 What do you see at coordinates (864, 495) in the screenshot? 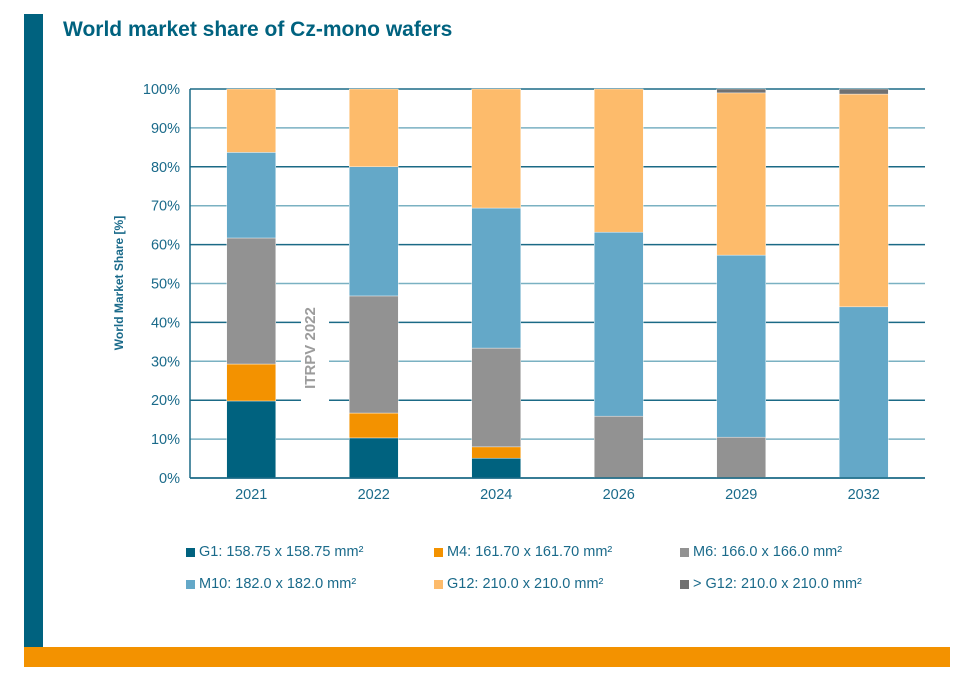
I see `x-tick-label: 2032` at bounding box center [864, 495].